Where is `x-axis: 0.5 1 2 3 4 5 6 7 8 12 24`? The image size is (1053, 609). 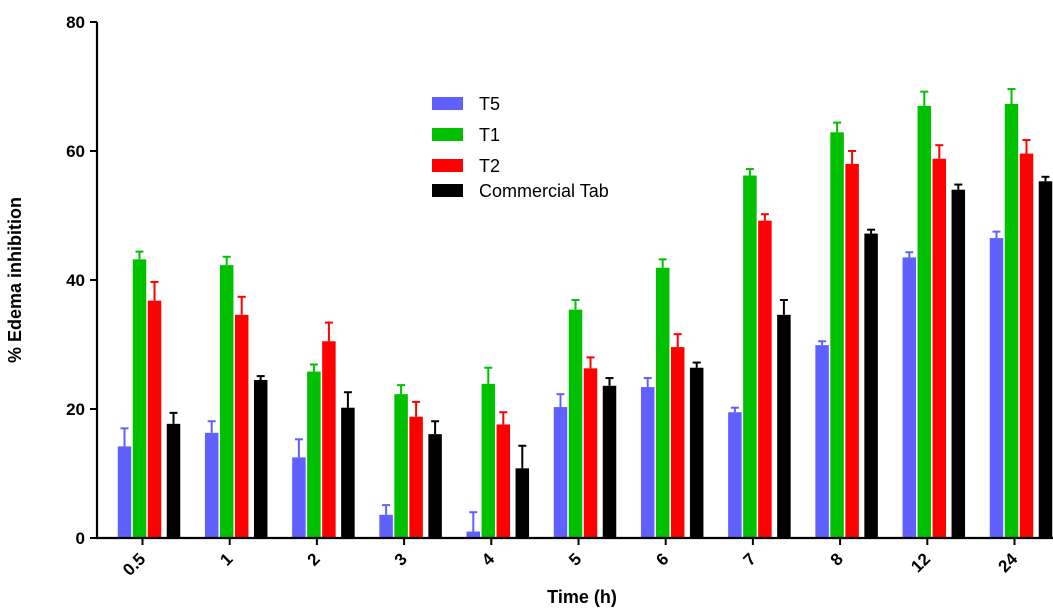 x-axis: 0.5 1 2 3 4 5 6 7 8 12 24 is located at coordinates (574, 558).